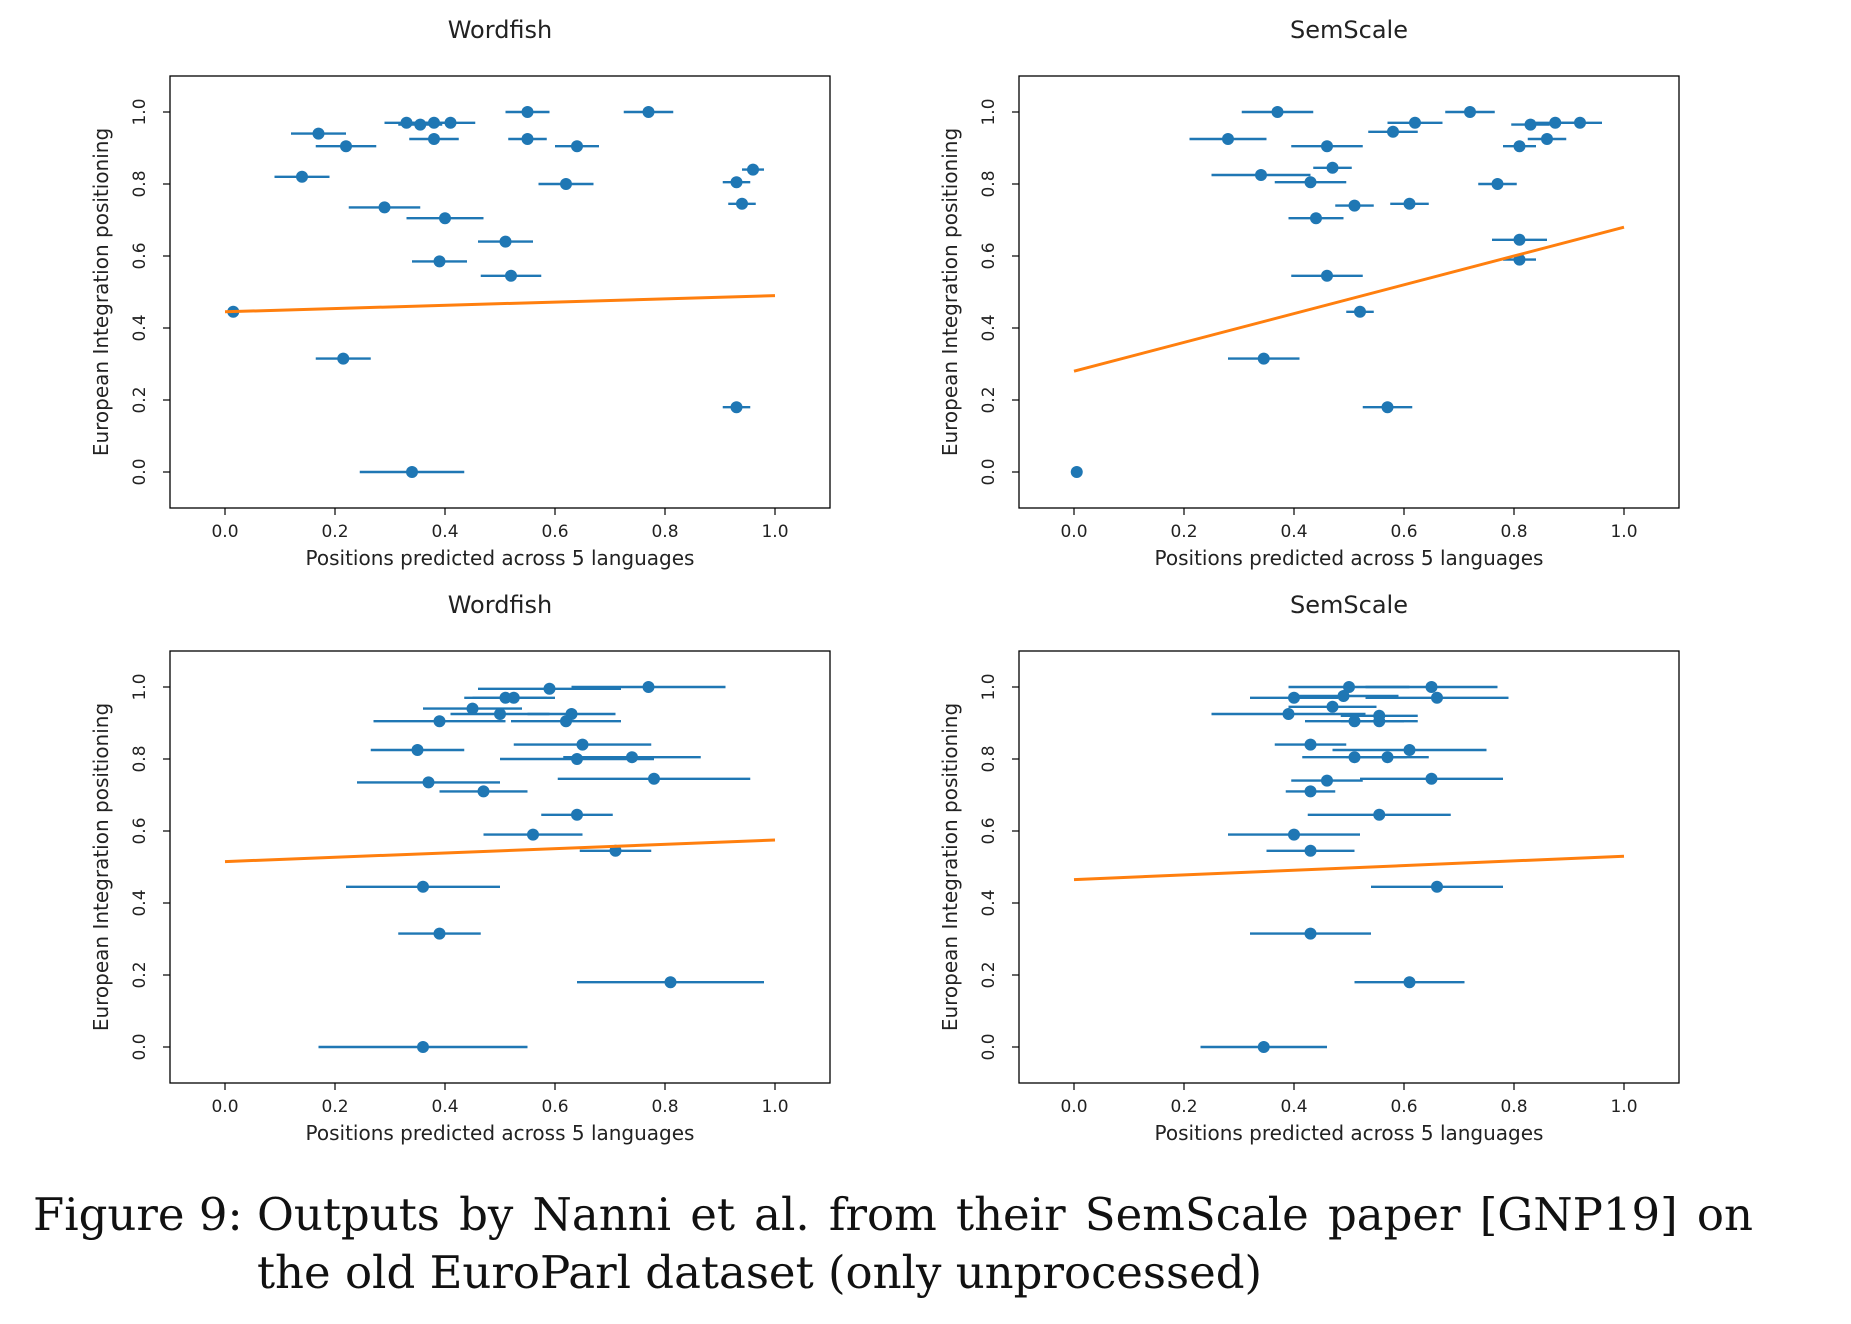 The image size is (1851, 1324). What do you see at coordinates (138, 1214) in the screenshot?
I see `caption-label: Figure 9:` at bounding box center [138, 1214].